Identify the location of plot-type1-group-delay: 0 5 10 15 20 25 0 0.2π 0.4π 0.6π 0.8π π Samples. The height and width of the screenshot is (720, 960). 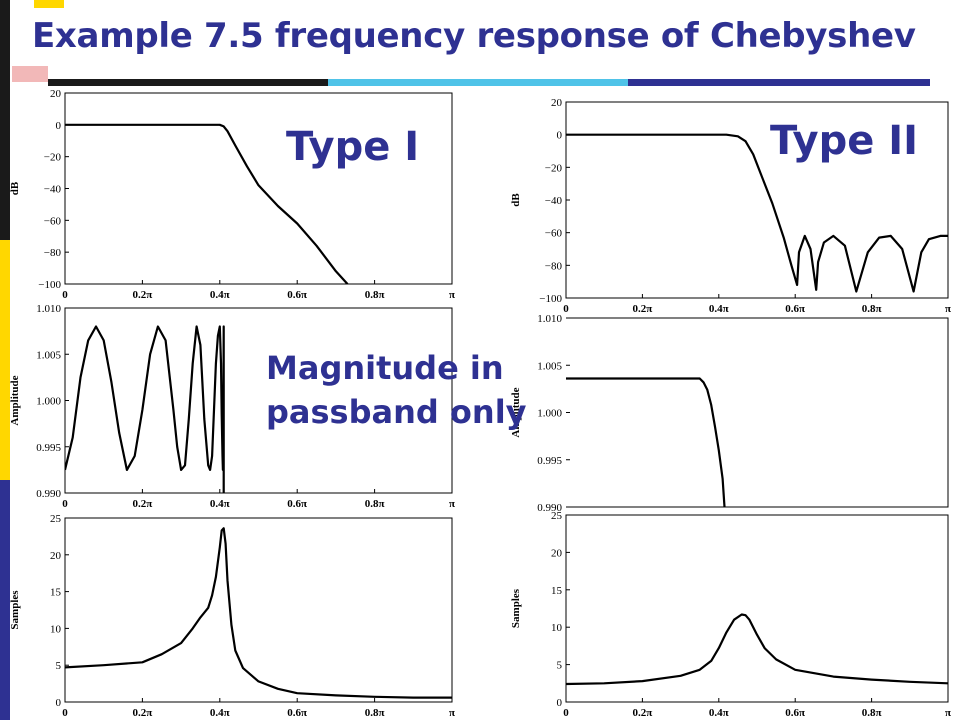
(232, 616).